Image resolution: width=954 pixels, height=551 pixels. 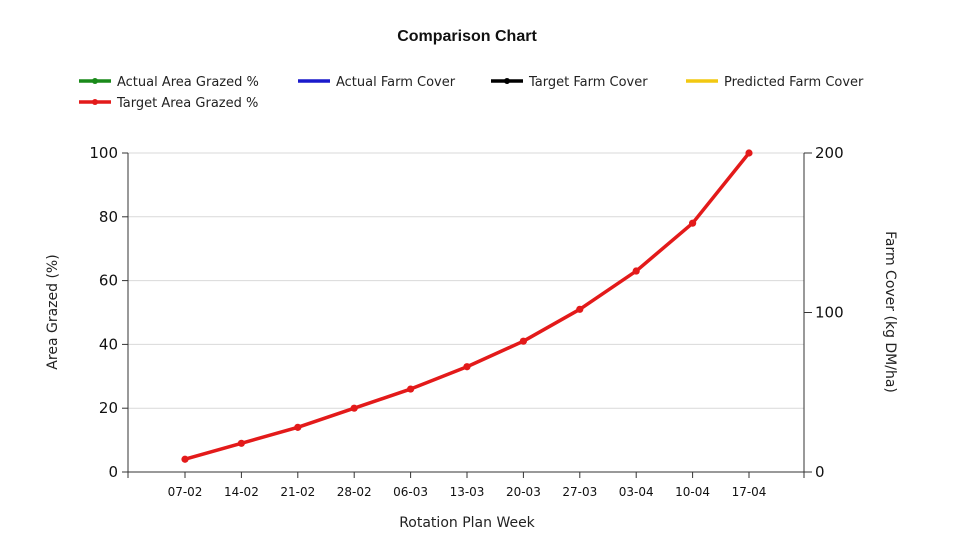 What do you see at coordinates (108, 344) in the screenshot?
I see `y-tick-label: 40` at bounding box center [108, 344].